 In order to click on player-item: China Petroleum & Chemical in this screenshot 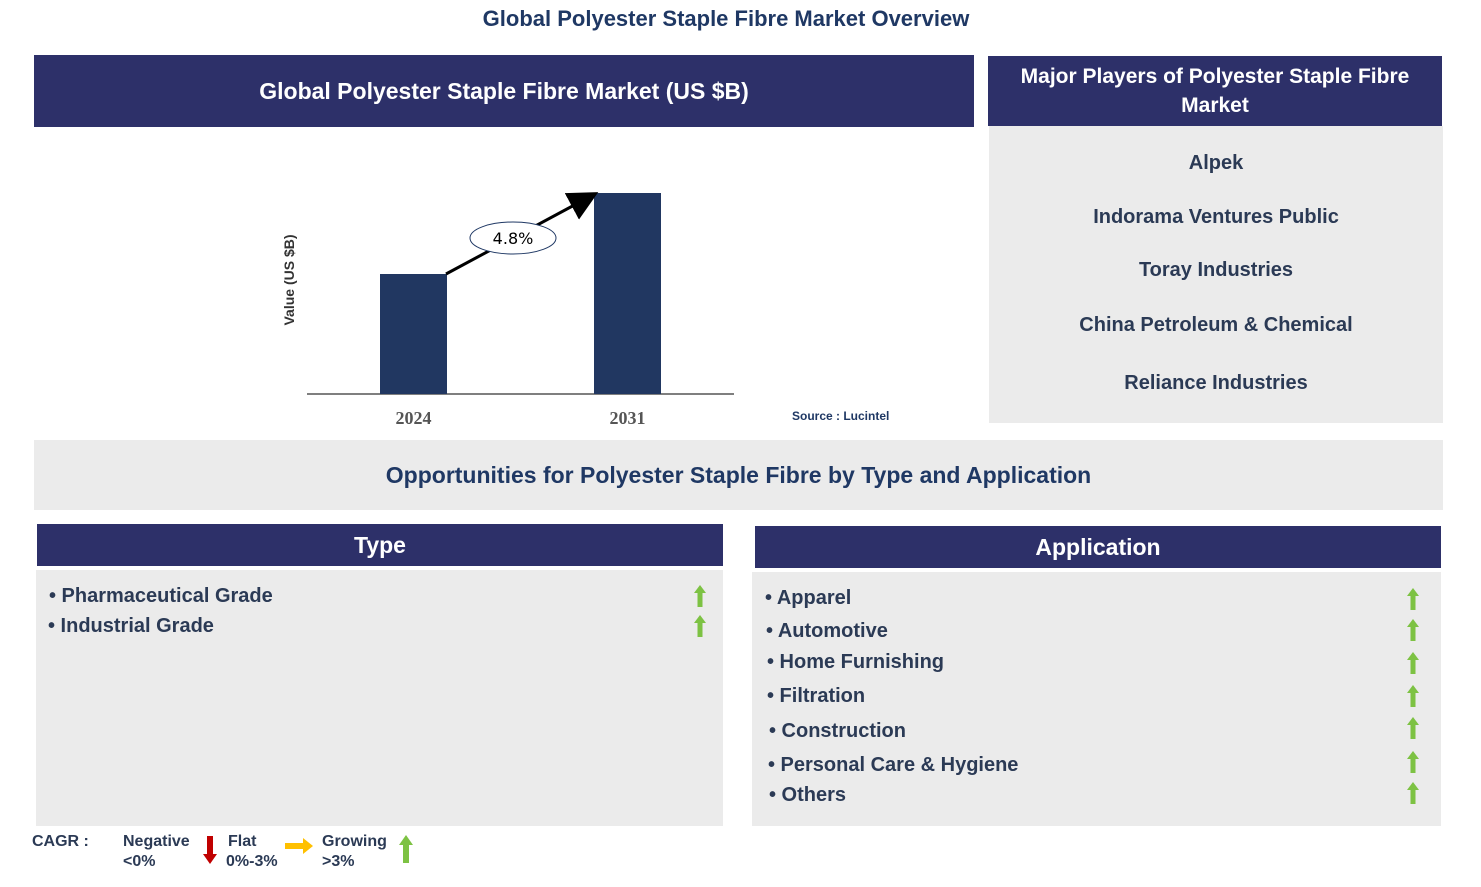, I will do `click(1216, 325)`.